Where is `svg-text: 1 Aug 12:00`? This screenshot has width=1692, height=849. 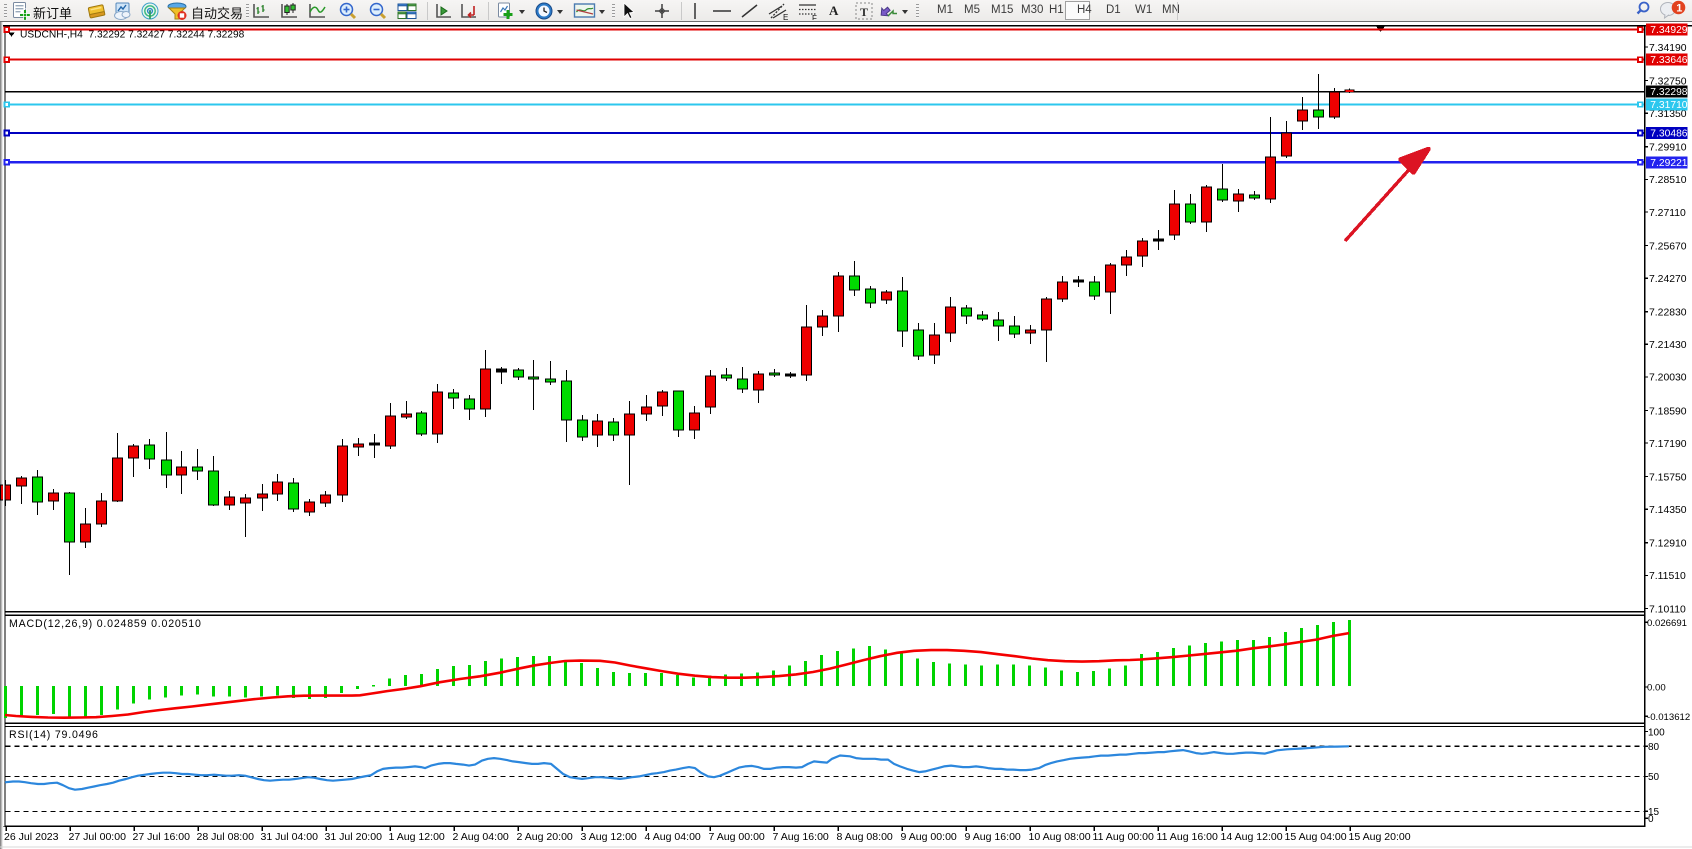
svg-text: 1 Aug 12:00 is located at coordinates (417, 837).